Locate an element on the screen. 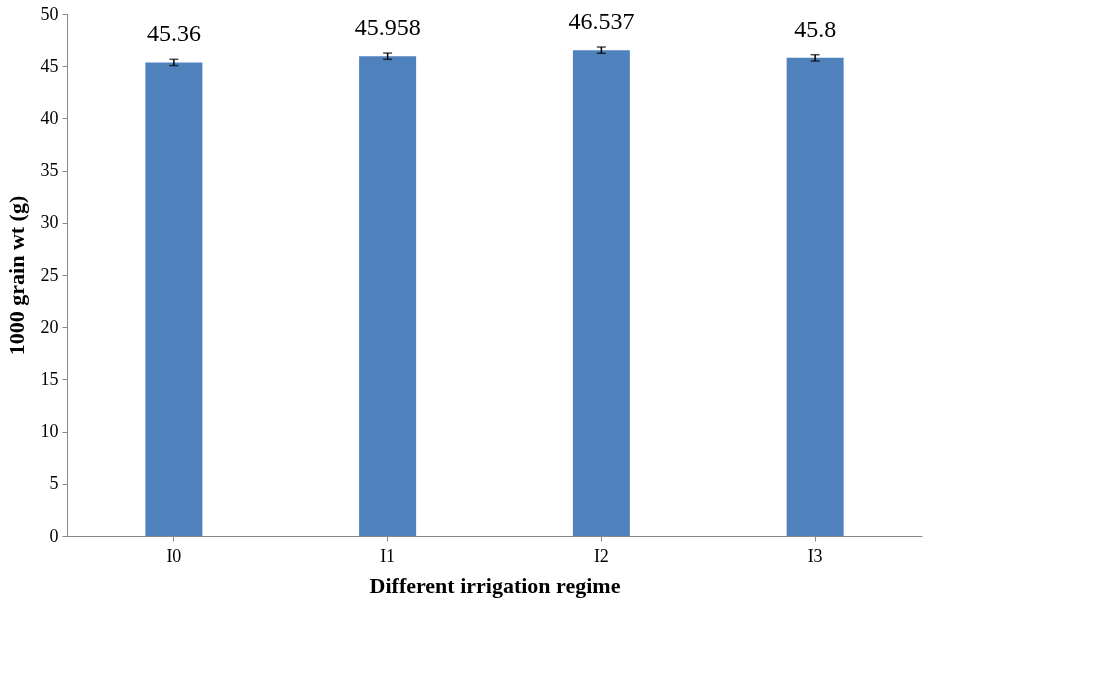 The height and width of the screenshot is (677, 1096). data-label: 46.537 is located at coordinates (601, 21).